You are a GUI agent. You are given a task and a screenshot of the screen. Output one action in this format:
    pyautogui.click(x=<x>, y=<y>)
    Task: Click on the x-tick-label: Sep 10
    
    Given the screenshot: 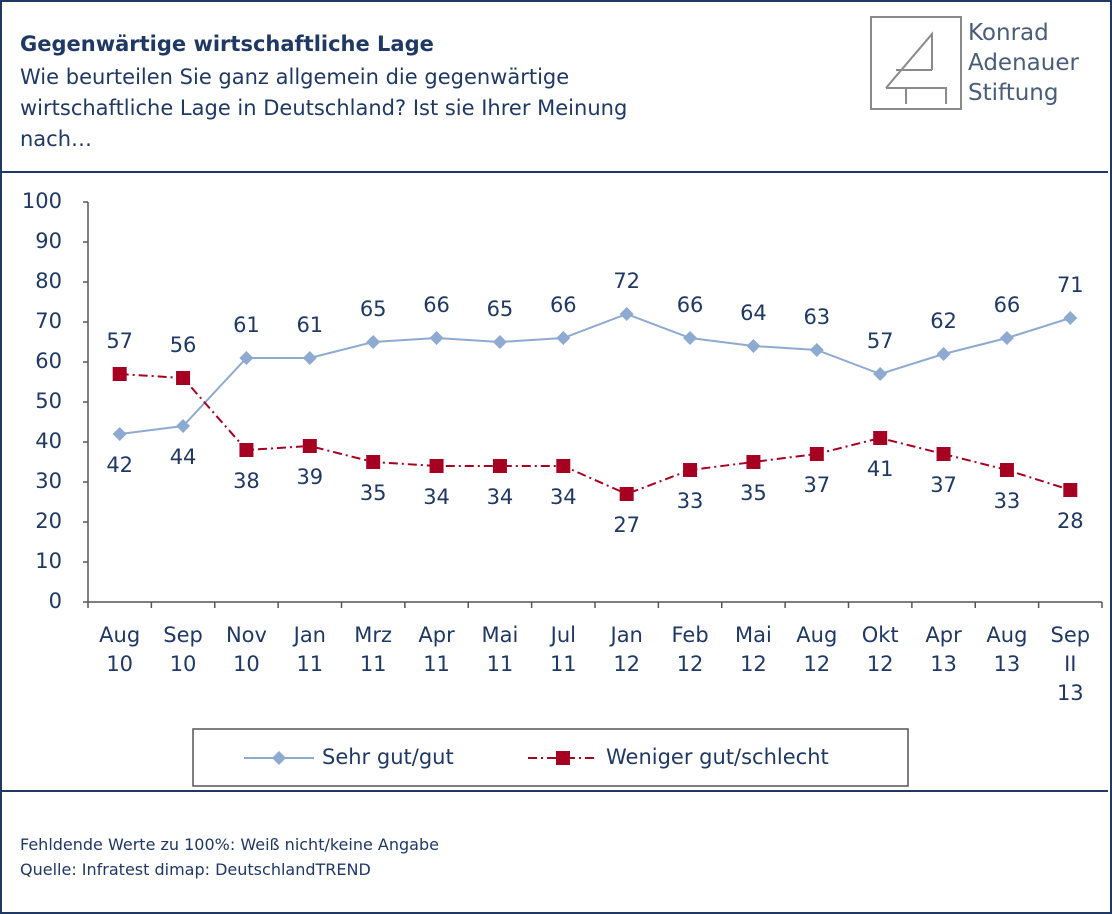 What is the action you would take?
    pyautogui.click(x=183, y=649)
    